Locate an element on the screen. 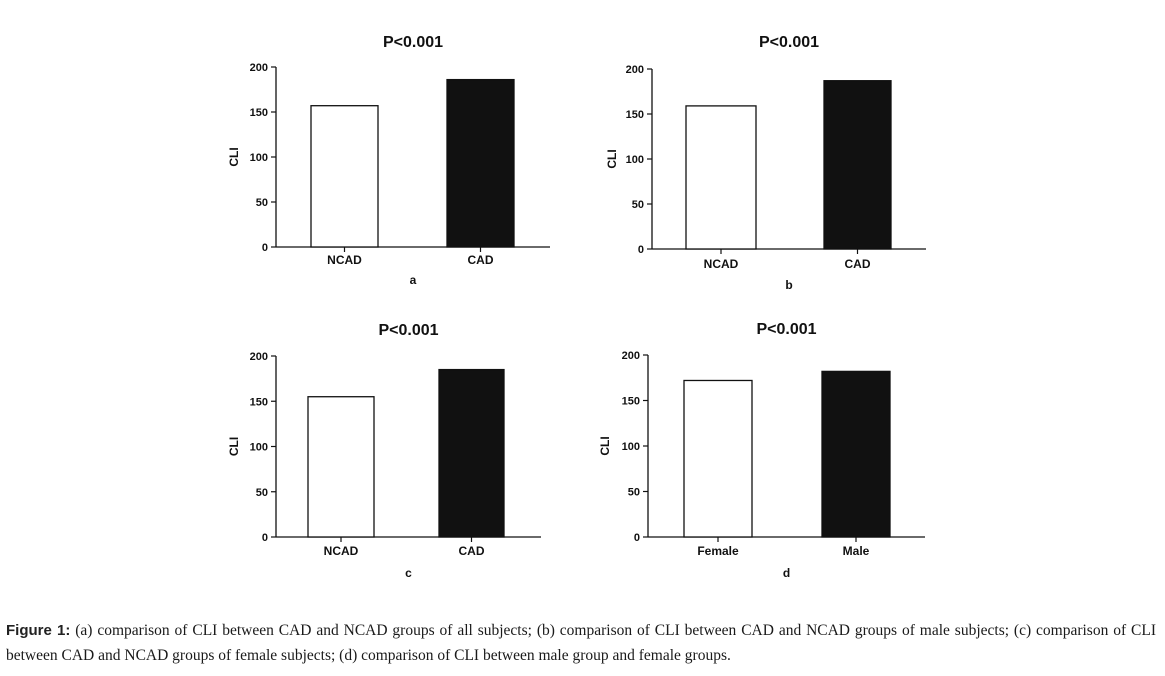 Image resolution: width=1165 pixels, height=676 pixels. chart-4-y-tick-label: 0 is located at coordinates (637, 538).